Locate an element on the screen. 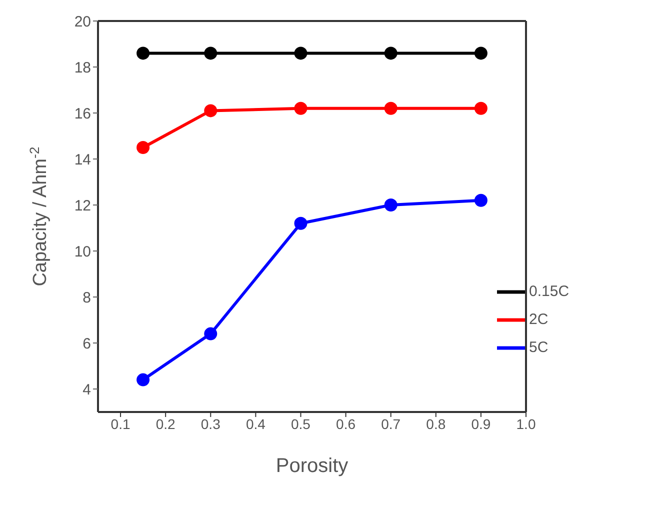 This screenshot has height=510, width=665. x-tick-label: 0.6 is located at coordinates (346, 424).